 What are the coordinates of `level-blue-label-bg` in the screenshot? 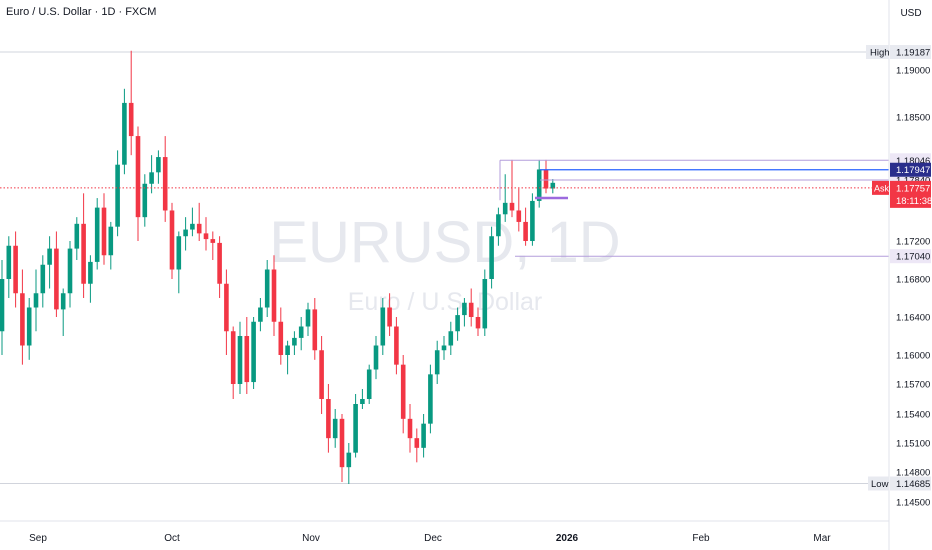 It's located at (910, 169).